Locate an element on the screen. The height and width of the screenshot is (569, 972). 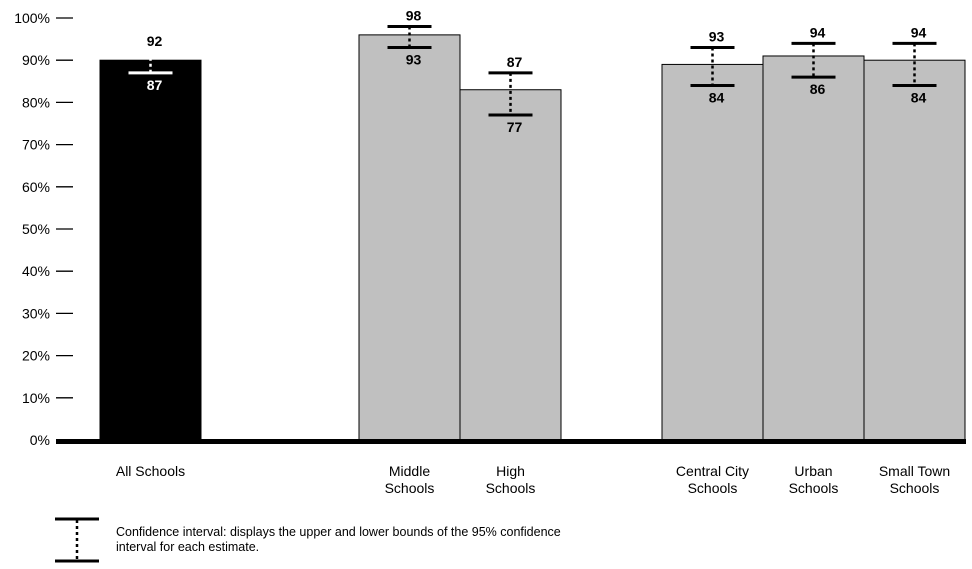
y-tick-label: 100% is located at coordinates (32, 18).